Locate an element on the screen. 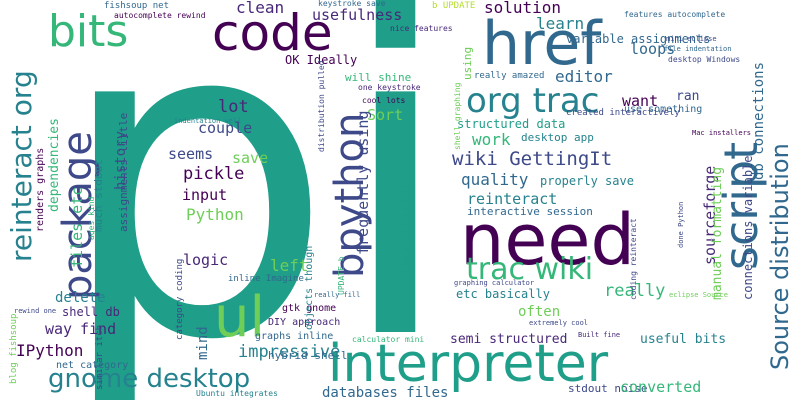 The height and width of the screenshot is (400, 800). word-cloud-term: indentation well is located at coordinates (208, 121).